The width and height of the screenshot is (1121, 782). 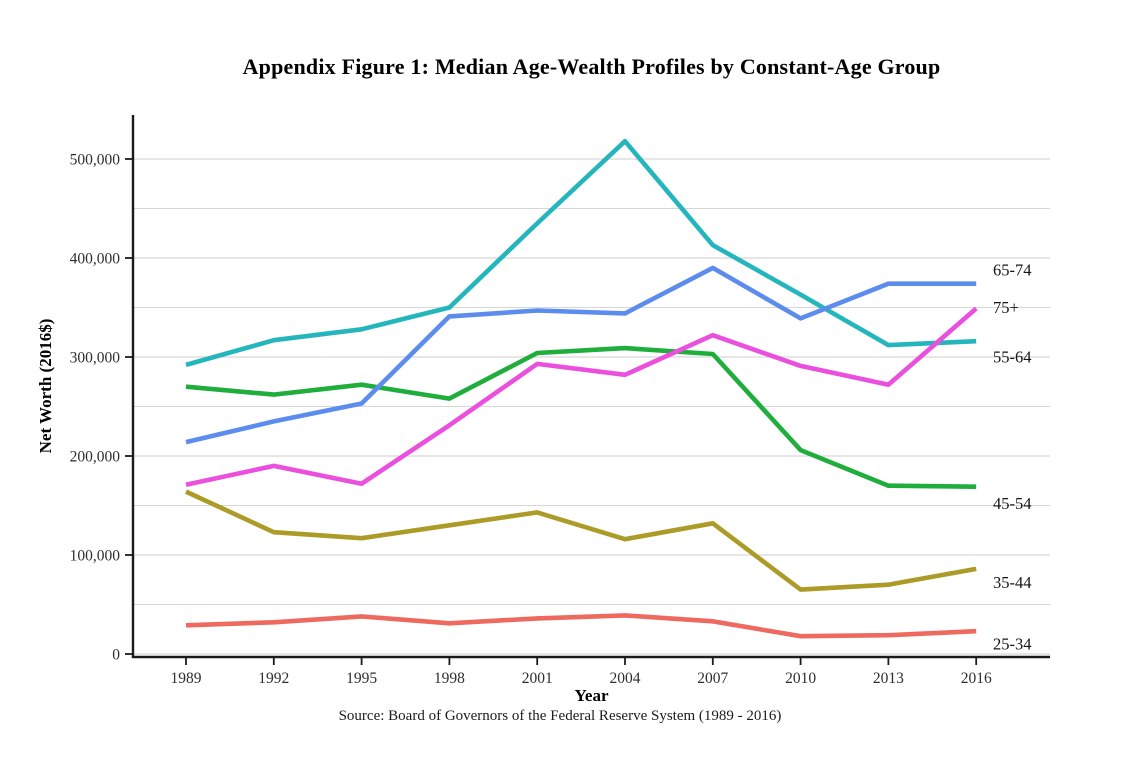 What do you see at coordinates (1012, 357) in the screenshot?
I see `series-label-55-64: 55-64` at bounding box center [1012, 357].